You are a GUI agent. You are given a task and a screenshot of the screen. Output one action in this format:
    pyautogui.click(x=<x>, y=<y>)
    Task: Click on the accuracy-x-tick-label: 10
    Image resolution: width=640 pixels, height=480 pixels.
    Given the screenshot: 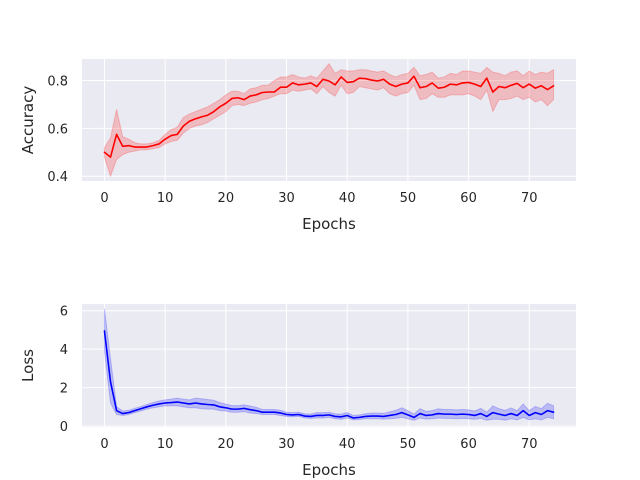 What is the action you would take?
    pyautogui.click(x=165, y=198)
    